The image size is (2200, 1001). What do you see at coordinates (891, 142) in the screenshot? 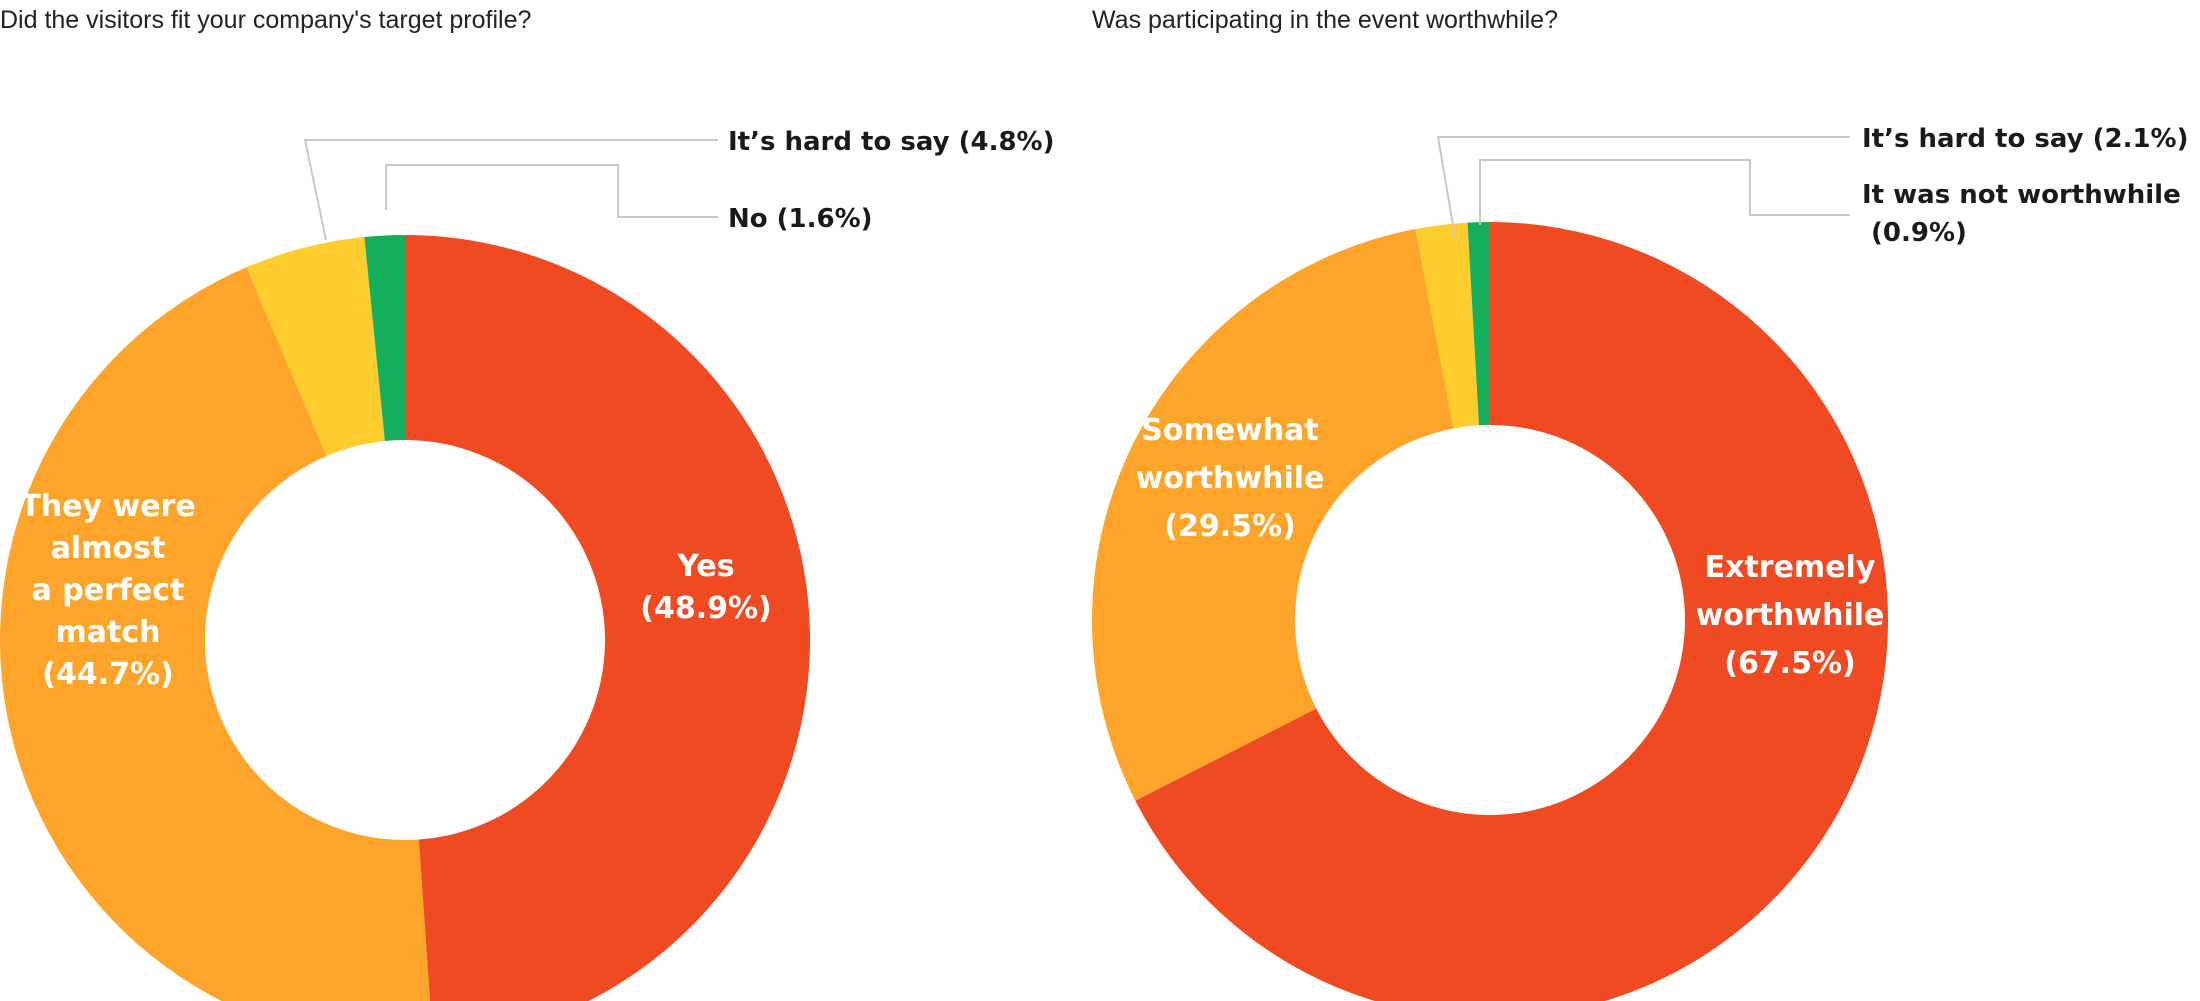
I see `slice-label: It’s hard to say (4.8%)` at bounding box center [891, 142].